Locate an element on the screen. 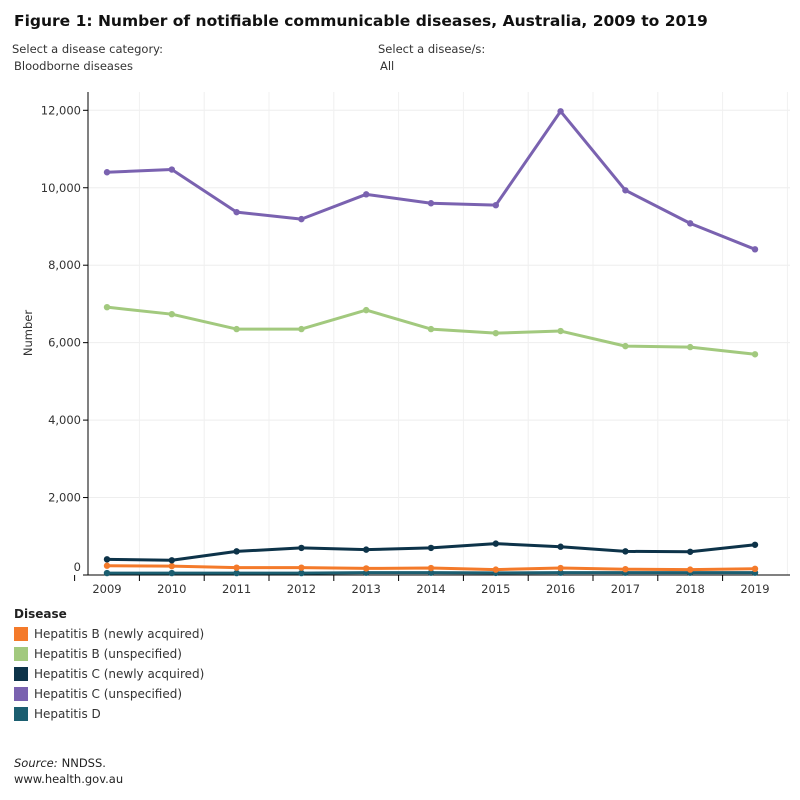 The height and width of the screenshot is (800, 800). y-tick-label: 6,000 is located at coordinates (64, 343).